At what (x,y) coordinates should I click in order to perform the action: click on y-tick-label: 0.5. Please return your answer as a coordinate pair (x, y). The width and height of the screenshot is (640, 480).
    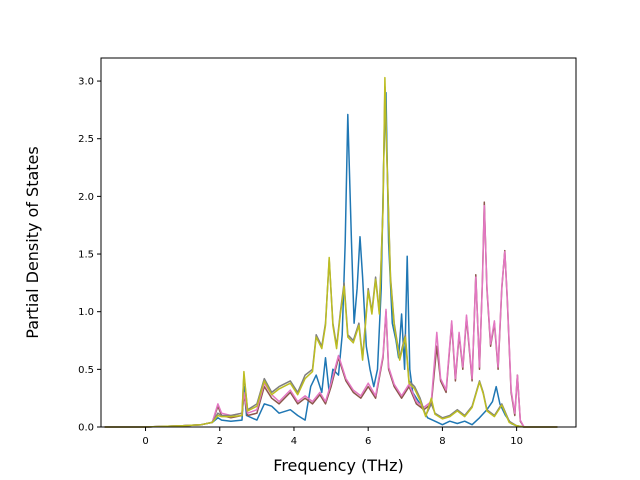
    Looking at the image, I should click on (86, 370).